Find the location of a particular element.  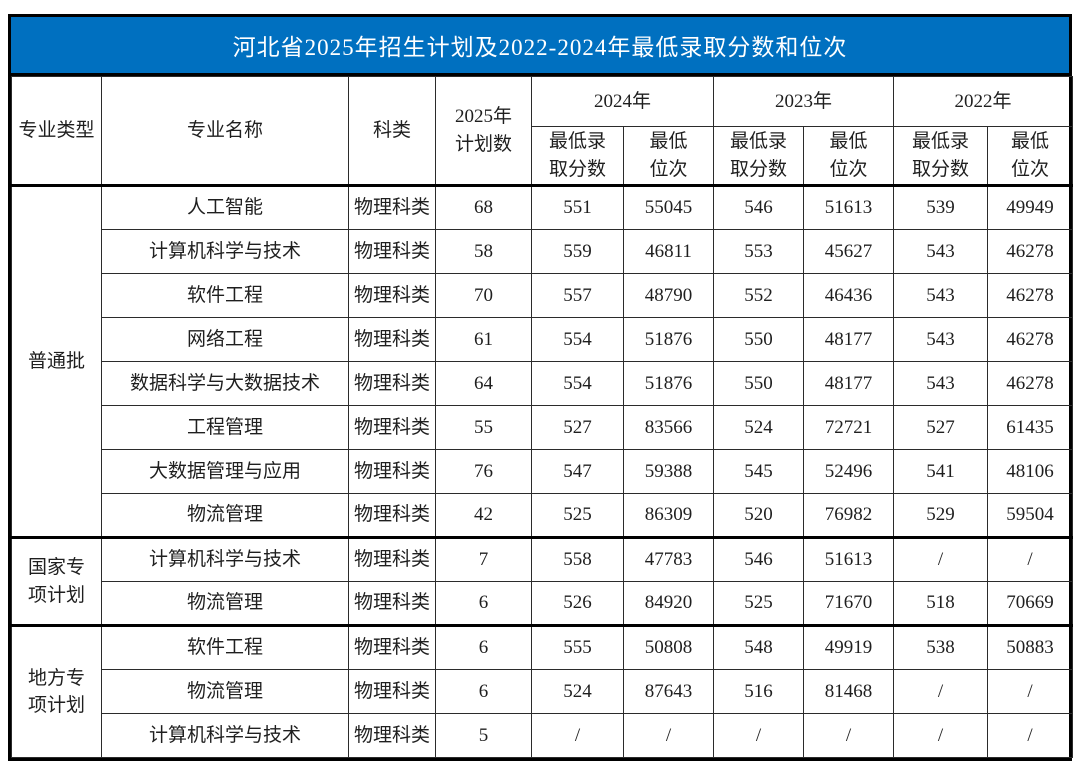

cell-plan-2025: 76 is located at coordinates (483, 472).